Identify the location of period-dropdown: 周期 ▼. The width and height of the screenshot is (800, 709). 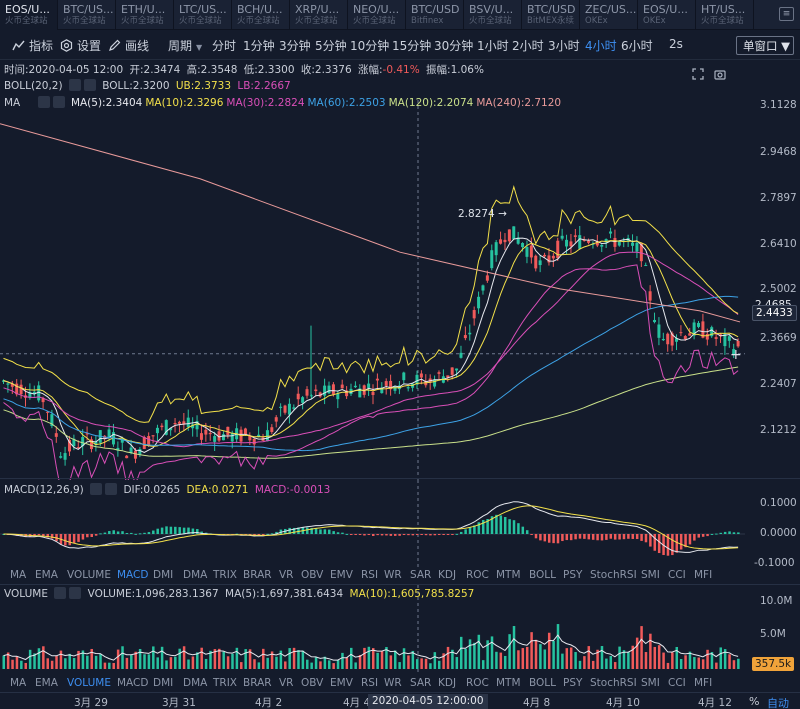
(185, 46).